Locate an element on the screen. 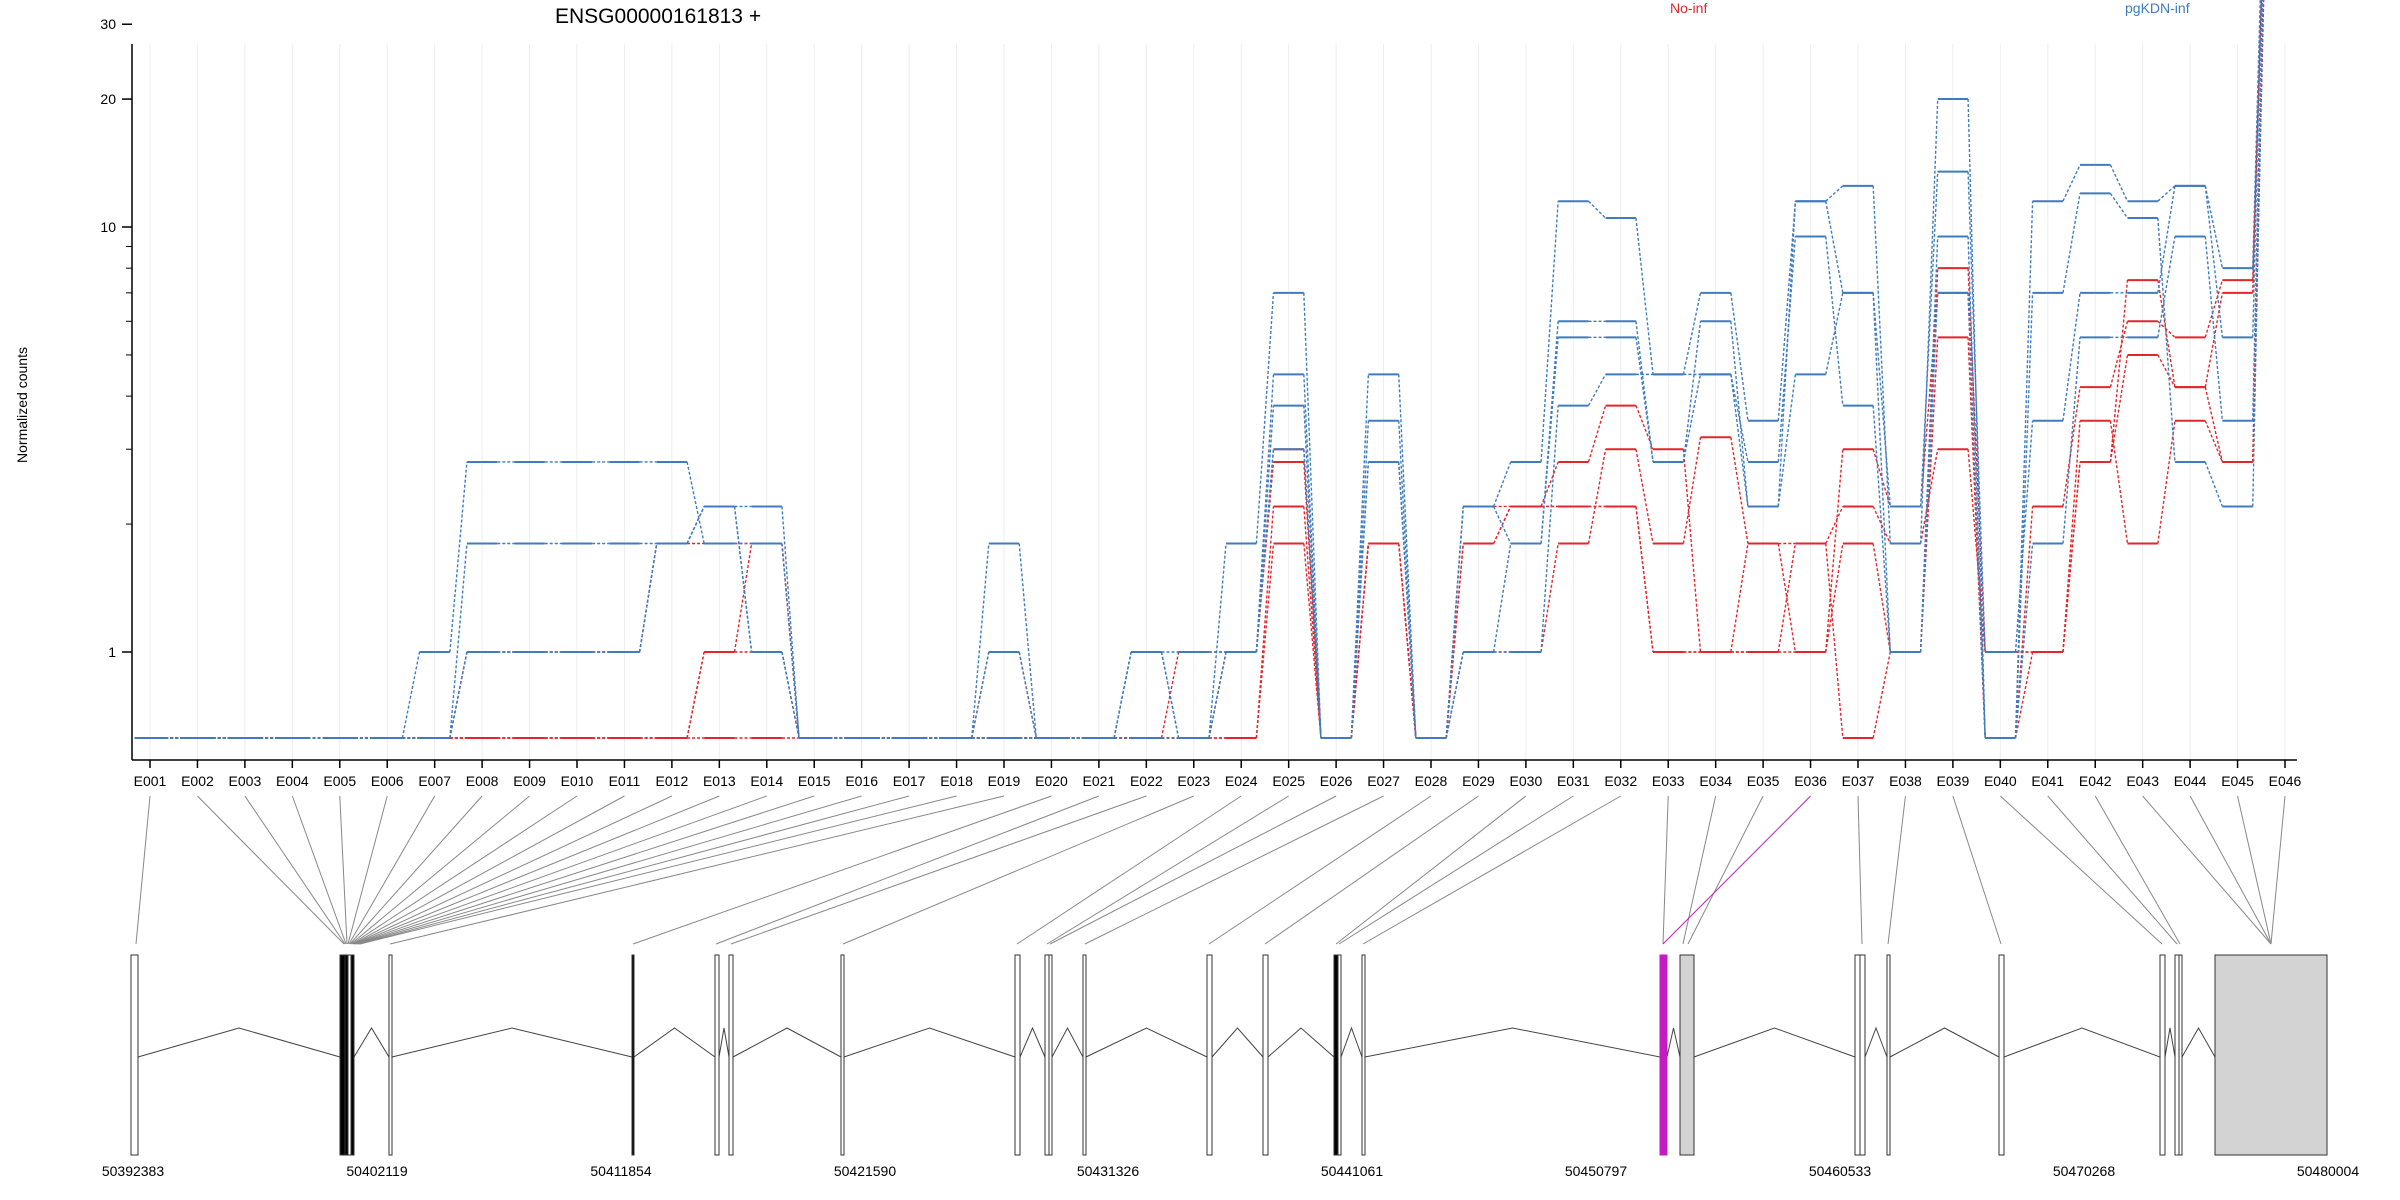 Image resolution: width=2400 pixels, height=1200 pixels. x-tick-label: E016 is located at coordinates (861, 781).